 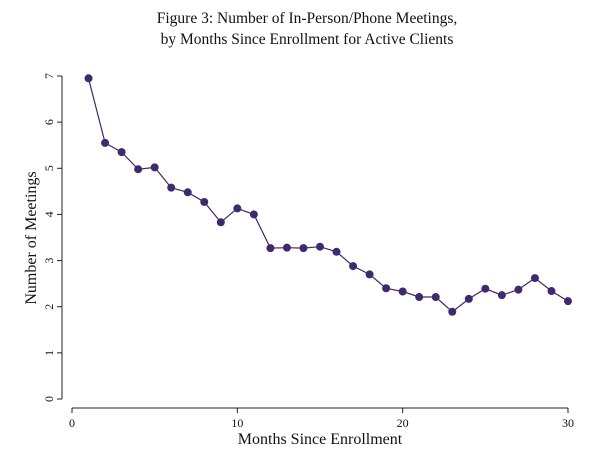 What do you see at coordinates (403, 423) in the screenshot?
I see `x-tick-label: 20` at bounding box center [403, 423].